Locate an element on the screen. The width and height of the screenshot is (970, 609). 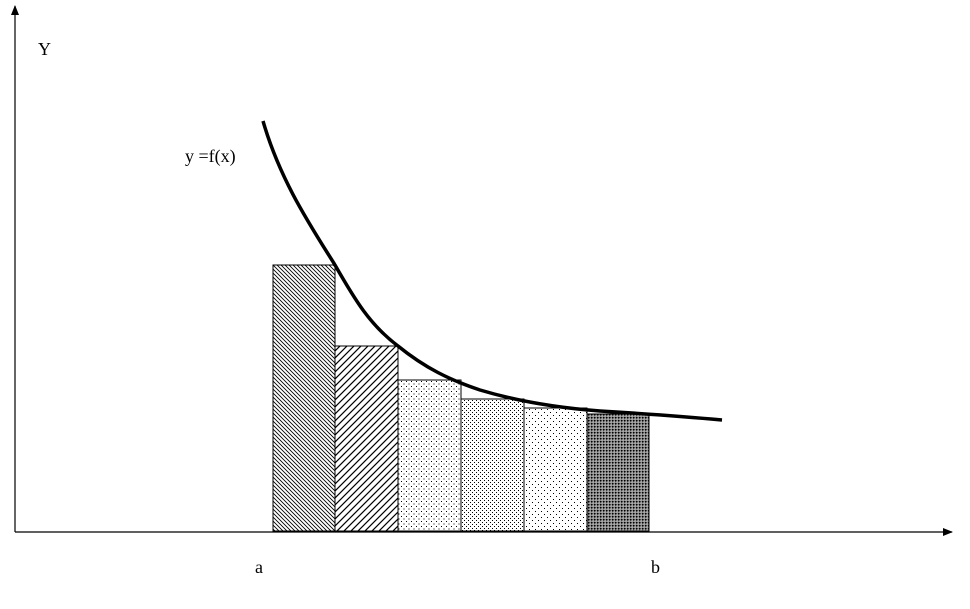
y-axis-label: Y is located at coordinates (44, 49).